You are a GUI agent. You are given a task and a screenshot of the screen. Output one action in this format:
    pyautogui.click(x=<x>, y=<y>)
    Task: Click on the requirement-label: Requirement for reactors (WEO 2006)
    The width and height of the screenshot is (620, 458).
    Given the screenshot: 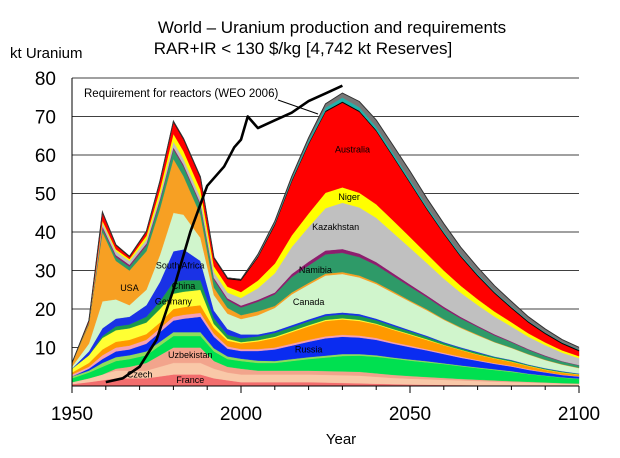 What is the action you would take?
    pyautogui.click(x=181, y=94)
    